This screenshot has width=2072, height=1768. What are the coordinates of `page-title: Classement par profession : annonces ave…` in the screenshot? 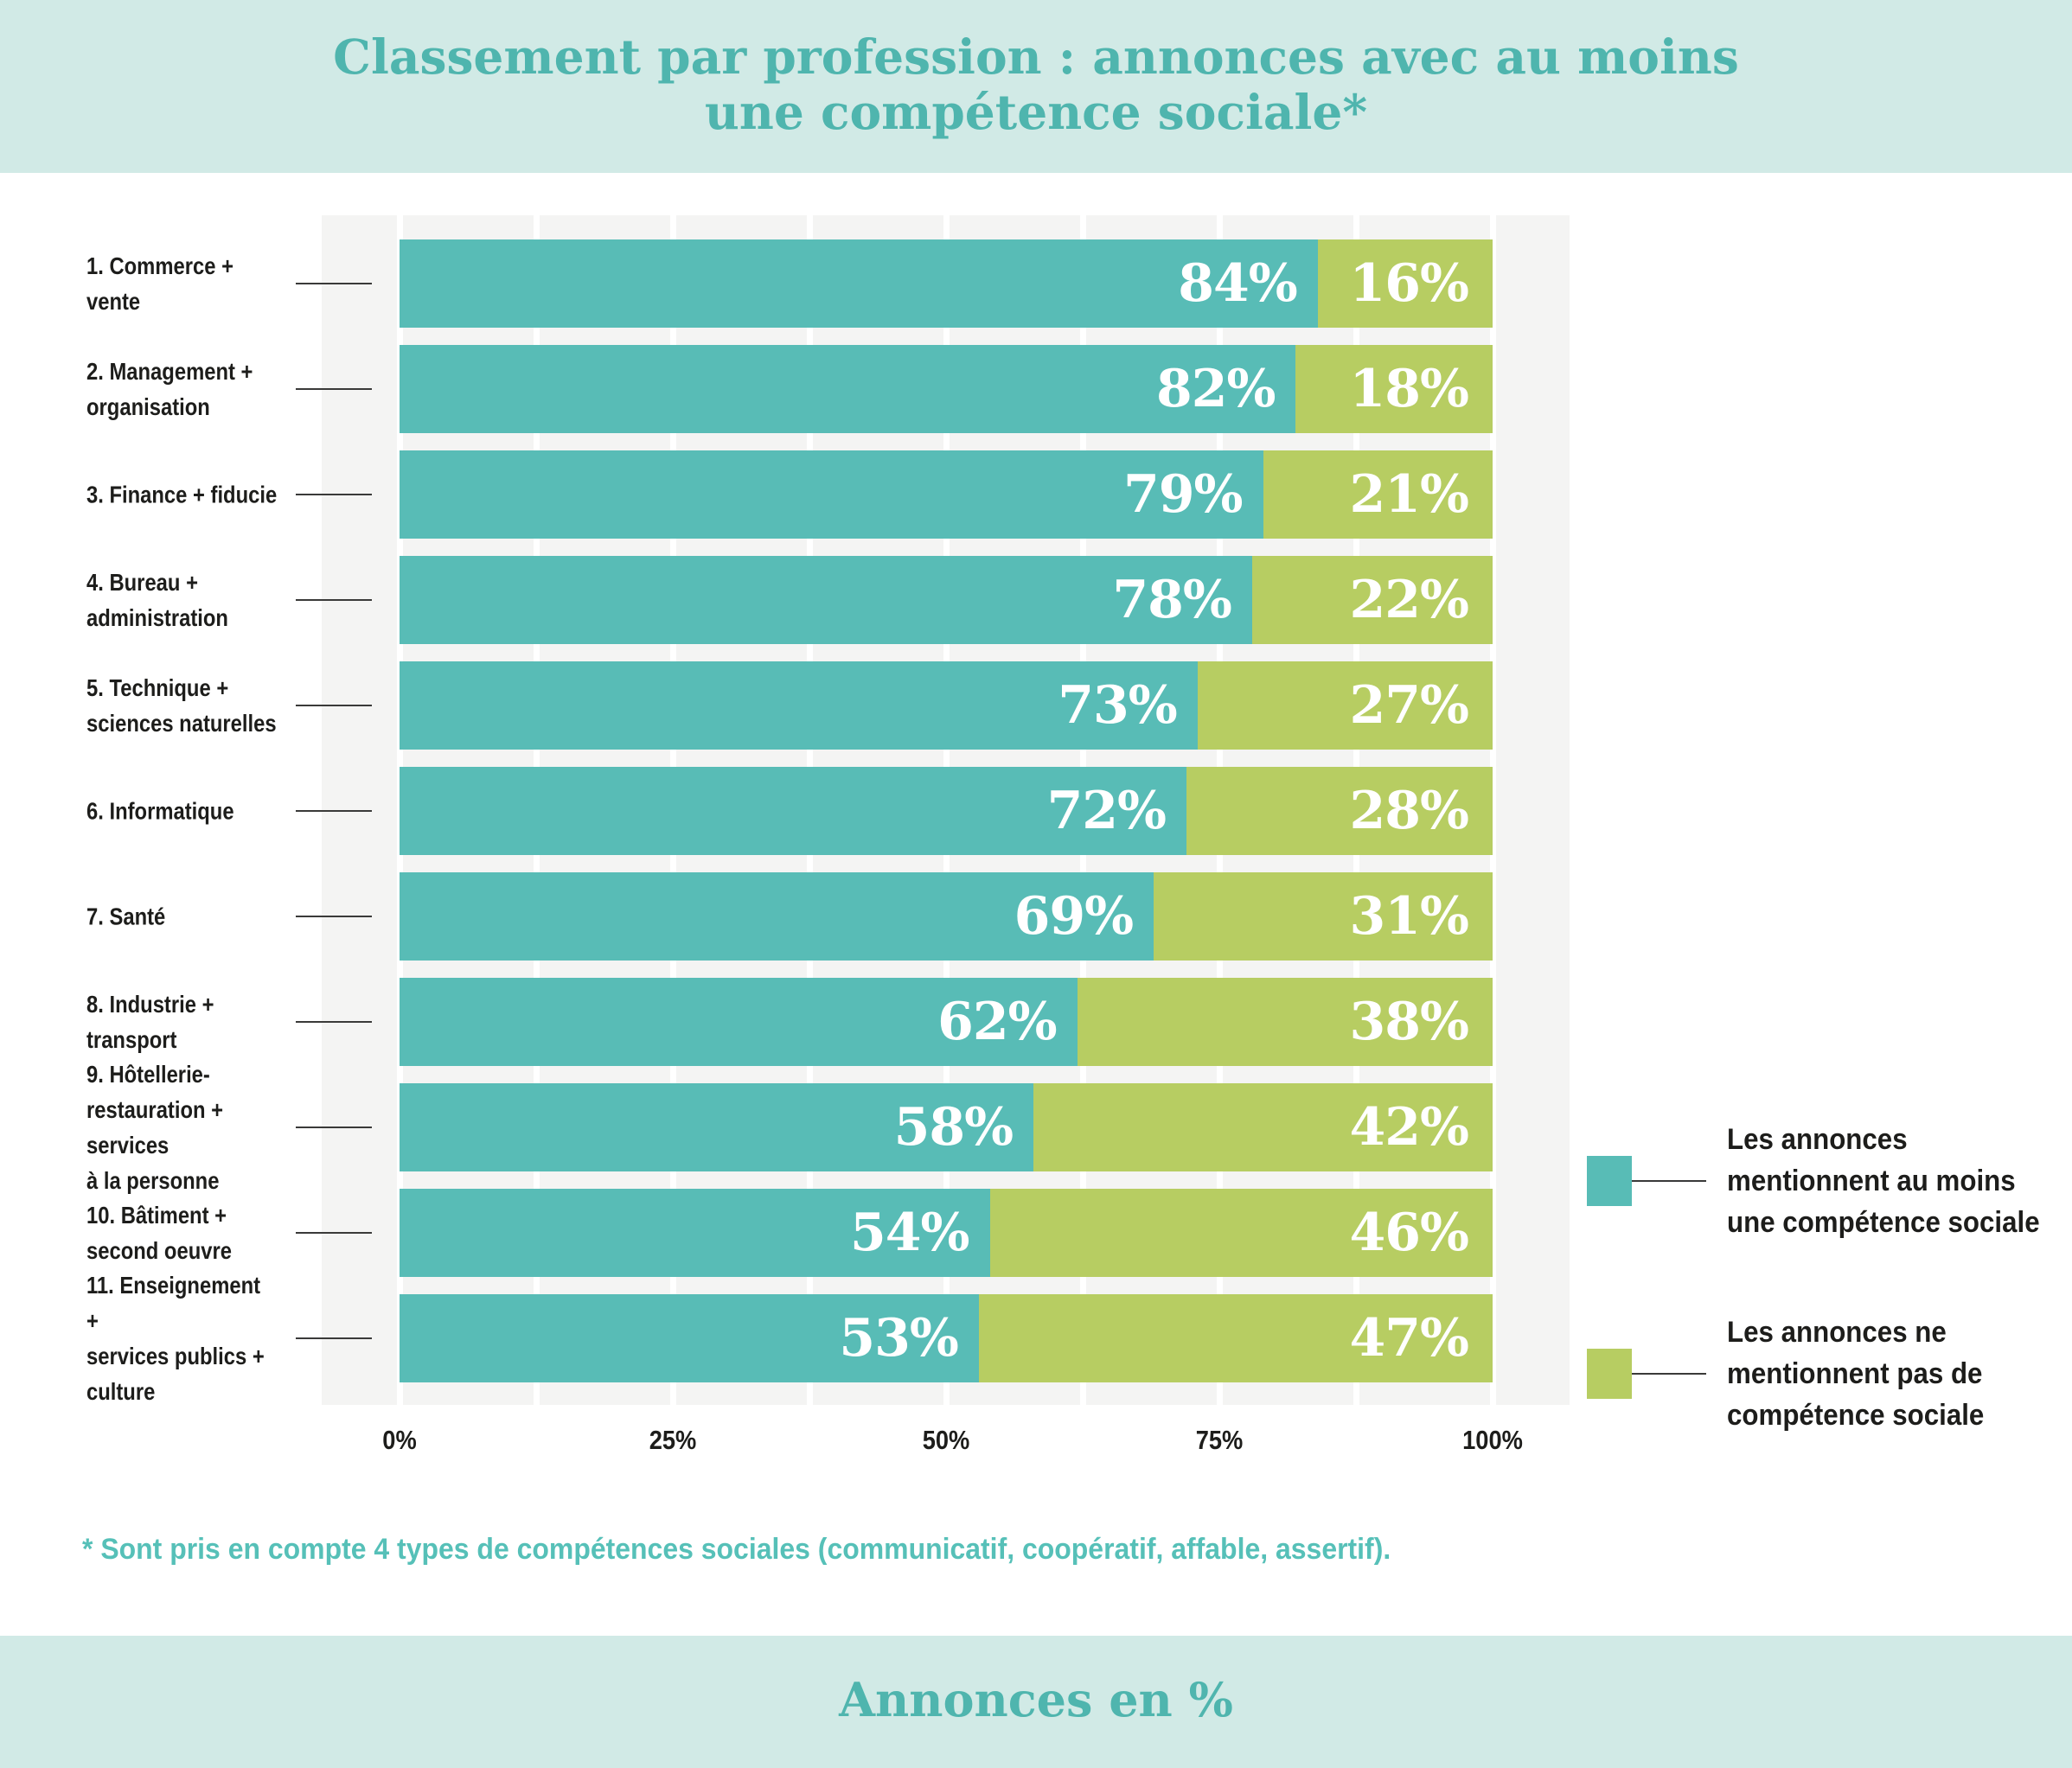 It's located at (1036, 85).